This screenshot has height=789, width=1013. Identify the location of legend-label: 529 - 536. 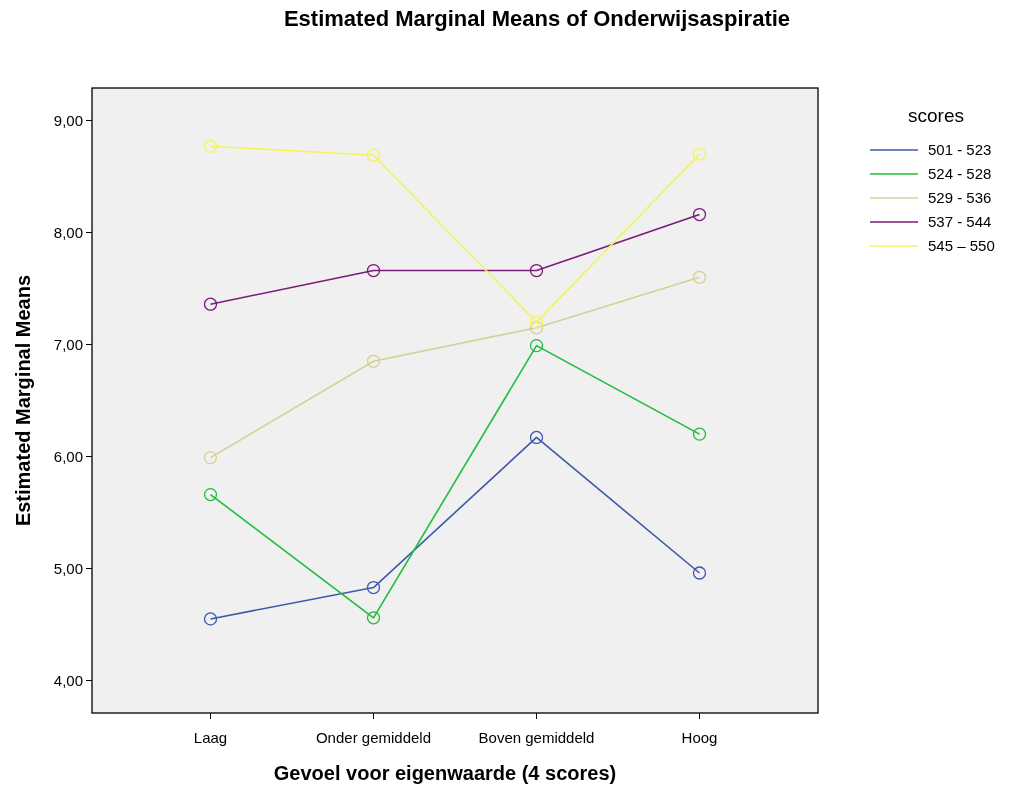
(960, 198).